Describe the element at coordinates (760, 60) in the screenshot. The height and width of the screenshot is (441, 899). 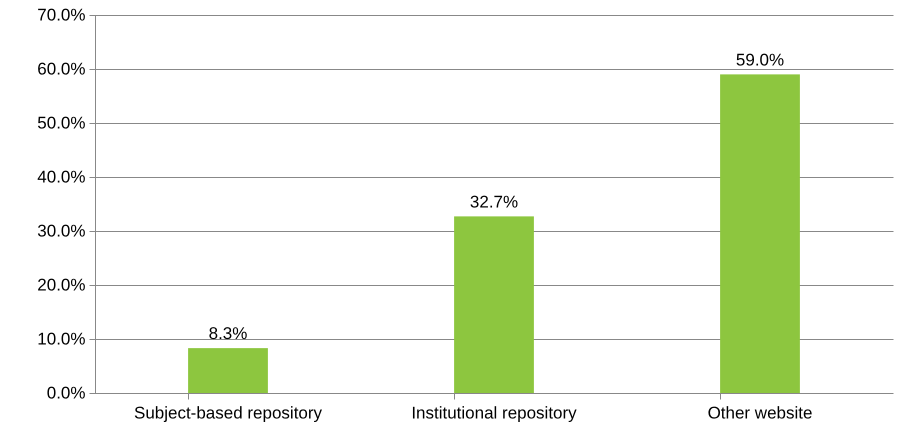
I see `data-label: 59.0%` at that location.